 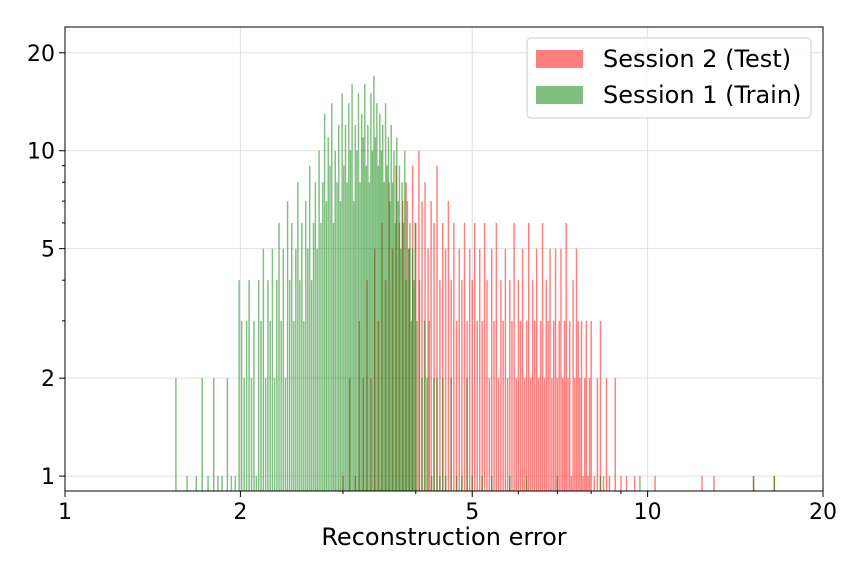 What do you see at coordinates (559, 59) in the screenshot?
I see `legend-swatch-test` at bounding box center [559, 59].